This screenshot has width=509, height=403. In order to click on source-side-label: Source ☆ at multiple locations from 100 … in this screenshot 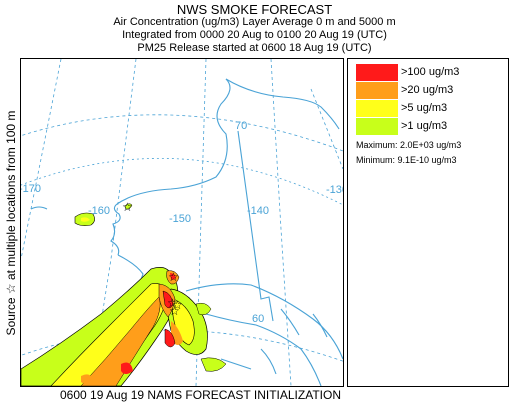, I will do `click(11, 223)`.